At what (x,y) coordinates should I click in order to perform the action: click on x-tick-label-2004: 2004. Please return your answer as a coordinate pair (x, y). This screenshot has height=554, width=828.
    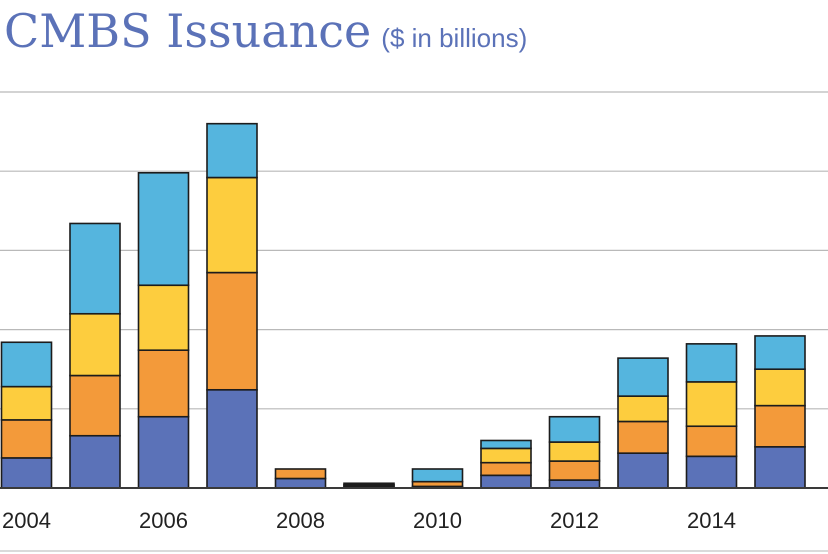
    Looking at the image, I should click on (26, 520).